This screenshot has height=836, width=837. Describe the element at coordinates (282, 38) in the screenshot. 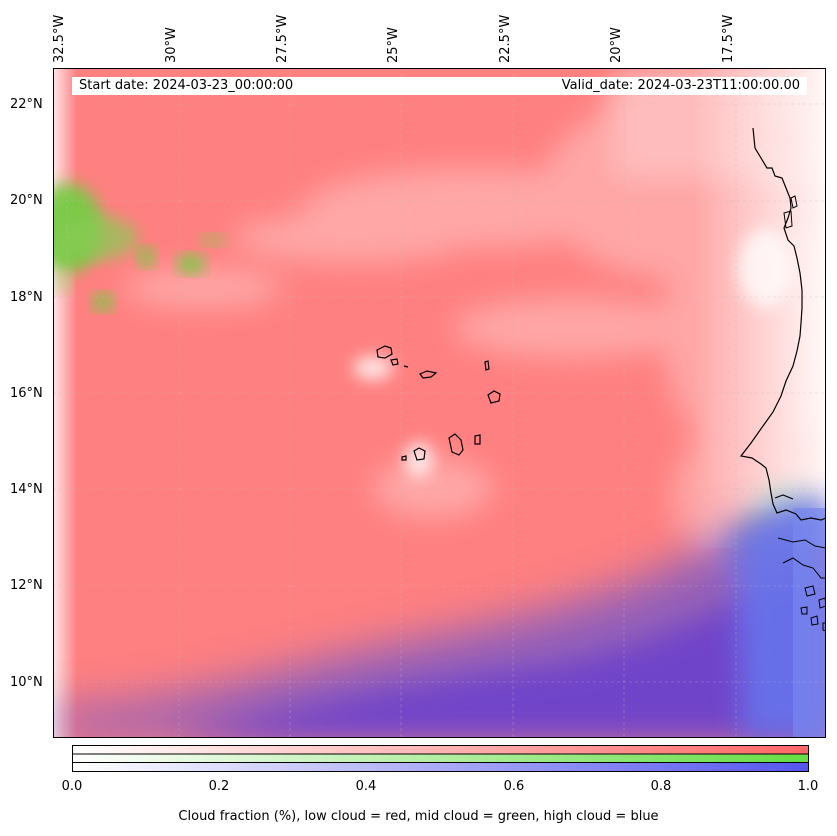

I see `lon-tick-27.5w: 27.5°W` at that location.